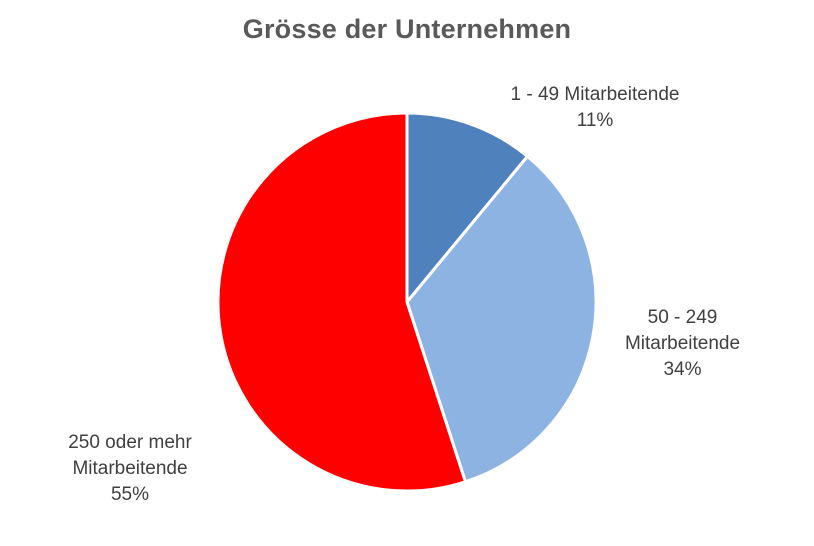  I want to click on data-label-50-249-line-2: Mitarbeitende, so click(682, 343).